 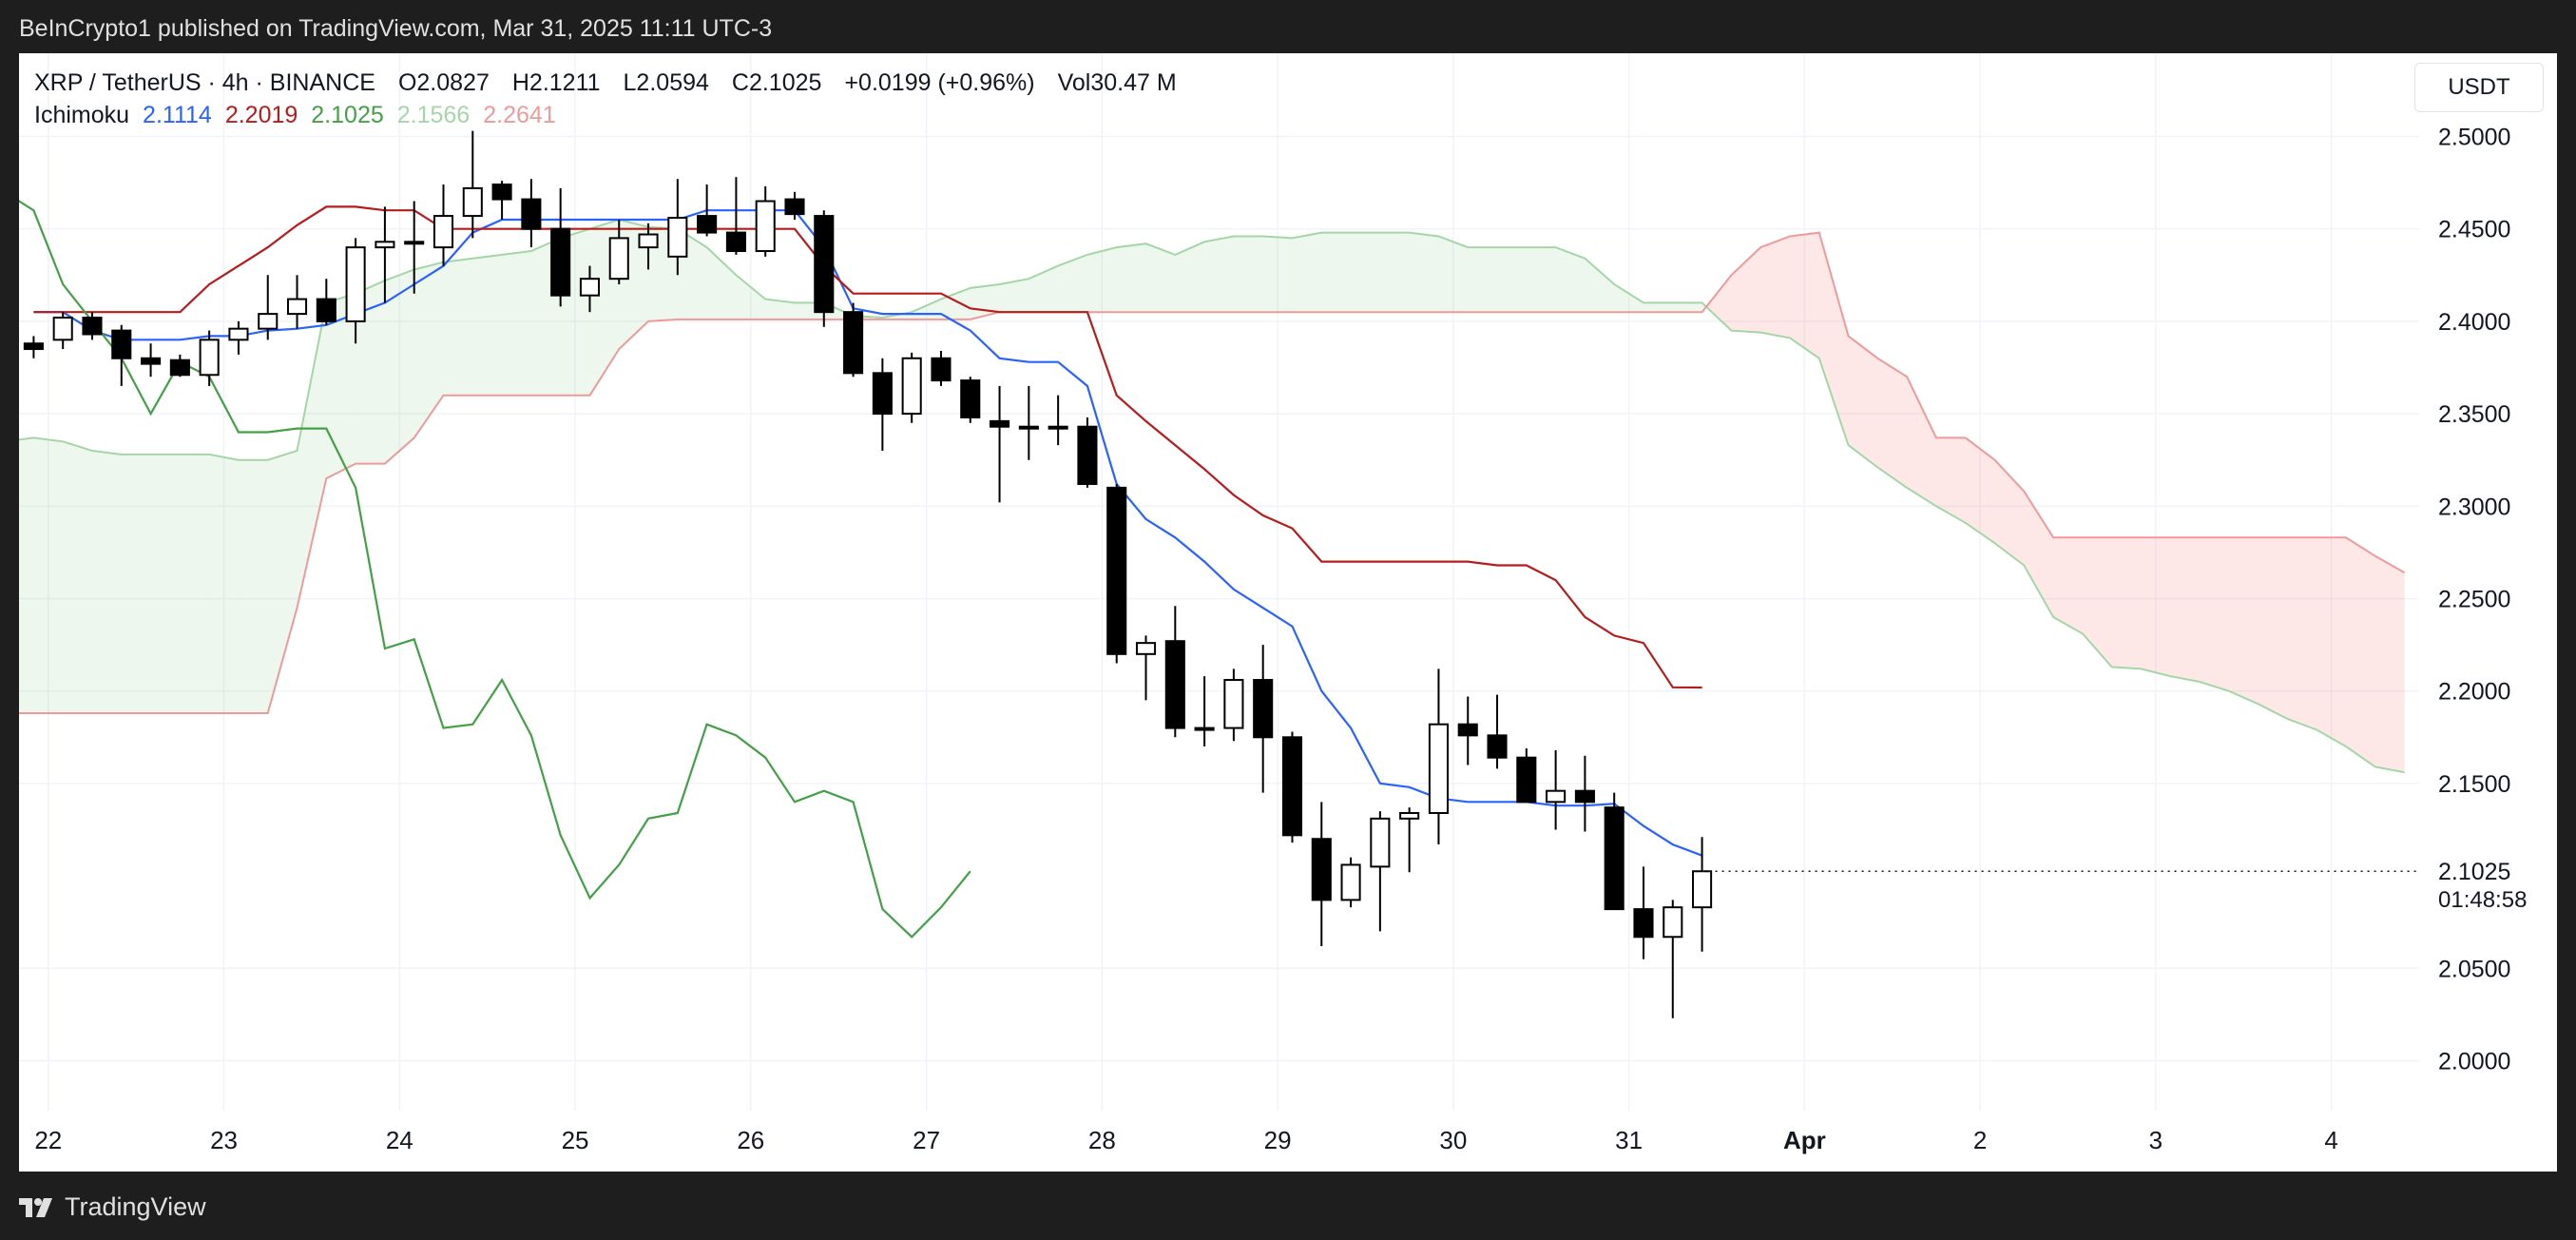 What do you see at coordinates (2156, 1140) in the screenshot?
I see `x-tick-label: 3` at bounding box center [2156, 1140].